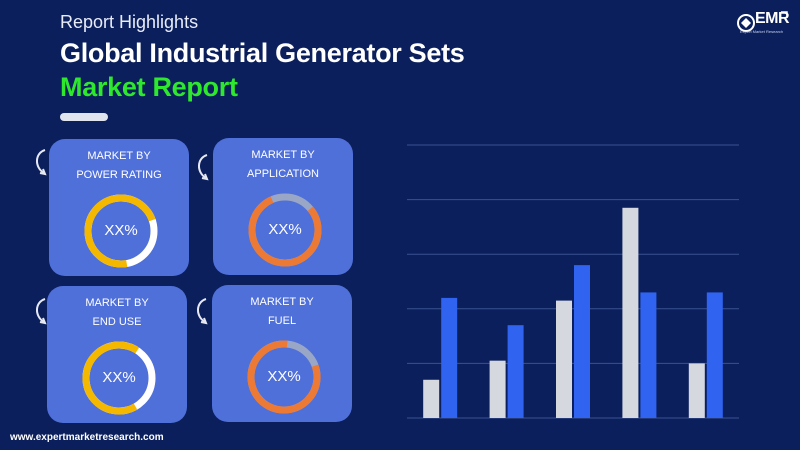 This screenshot has height=450, width=800. I want to click on report-title-line2: Market Report, so click(149, 87).